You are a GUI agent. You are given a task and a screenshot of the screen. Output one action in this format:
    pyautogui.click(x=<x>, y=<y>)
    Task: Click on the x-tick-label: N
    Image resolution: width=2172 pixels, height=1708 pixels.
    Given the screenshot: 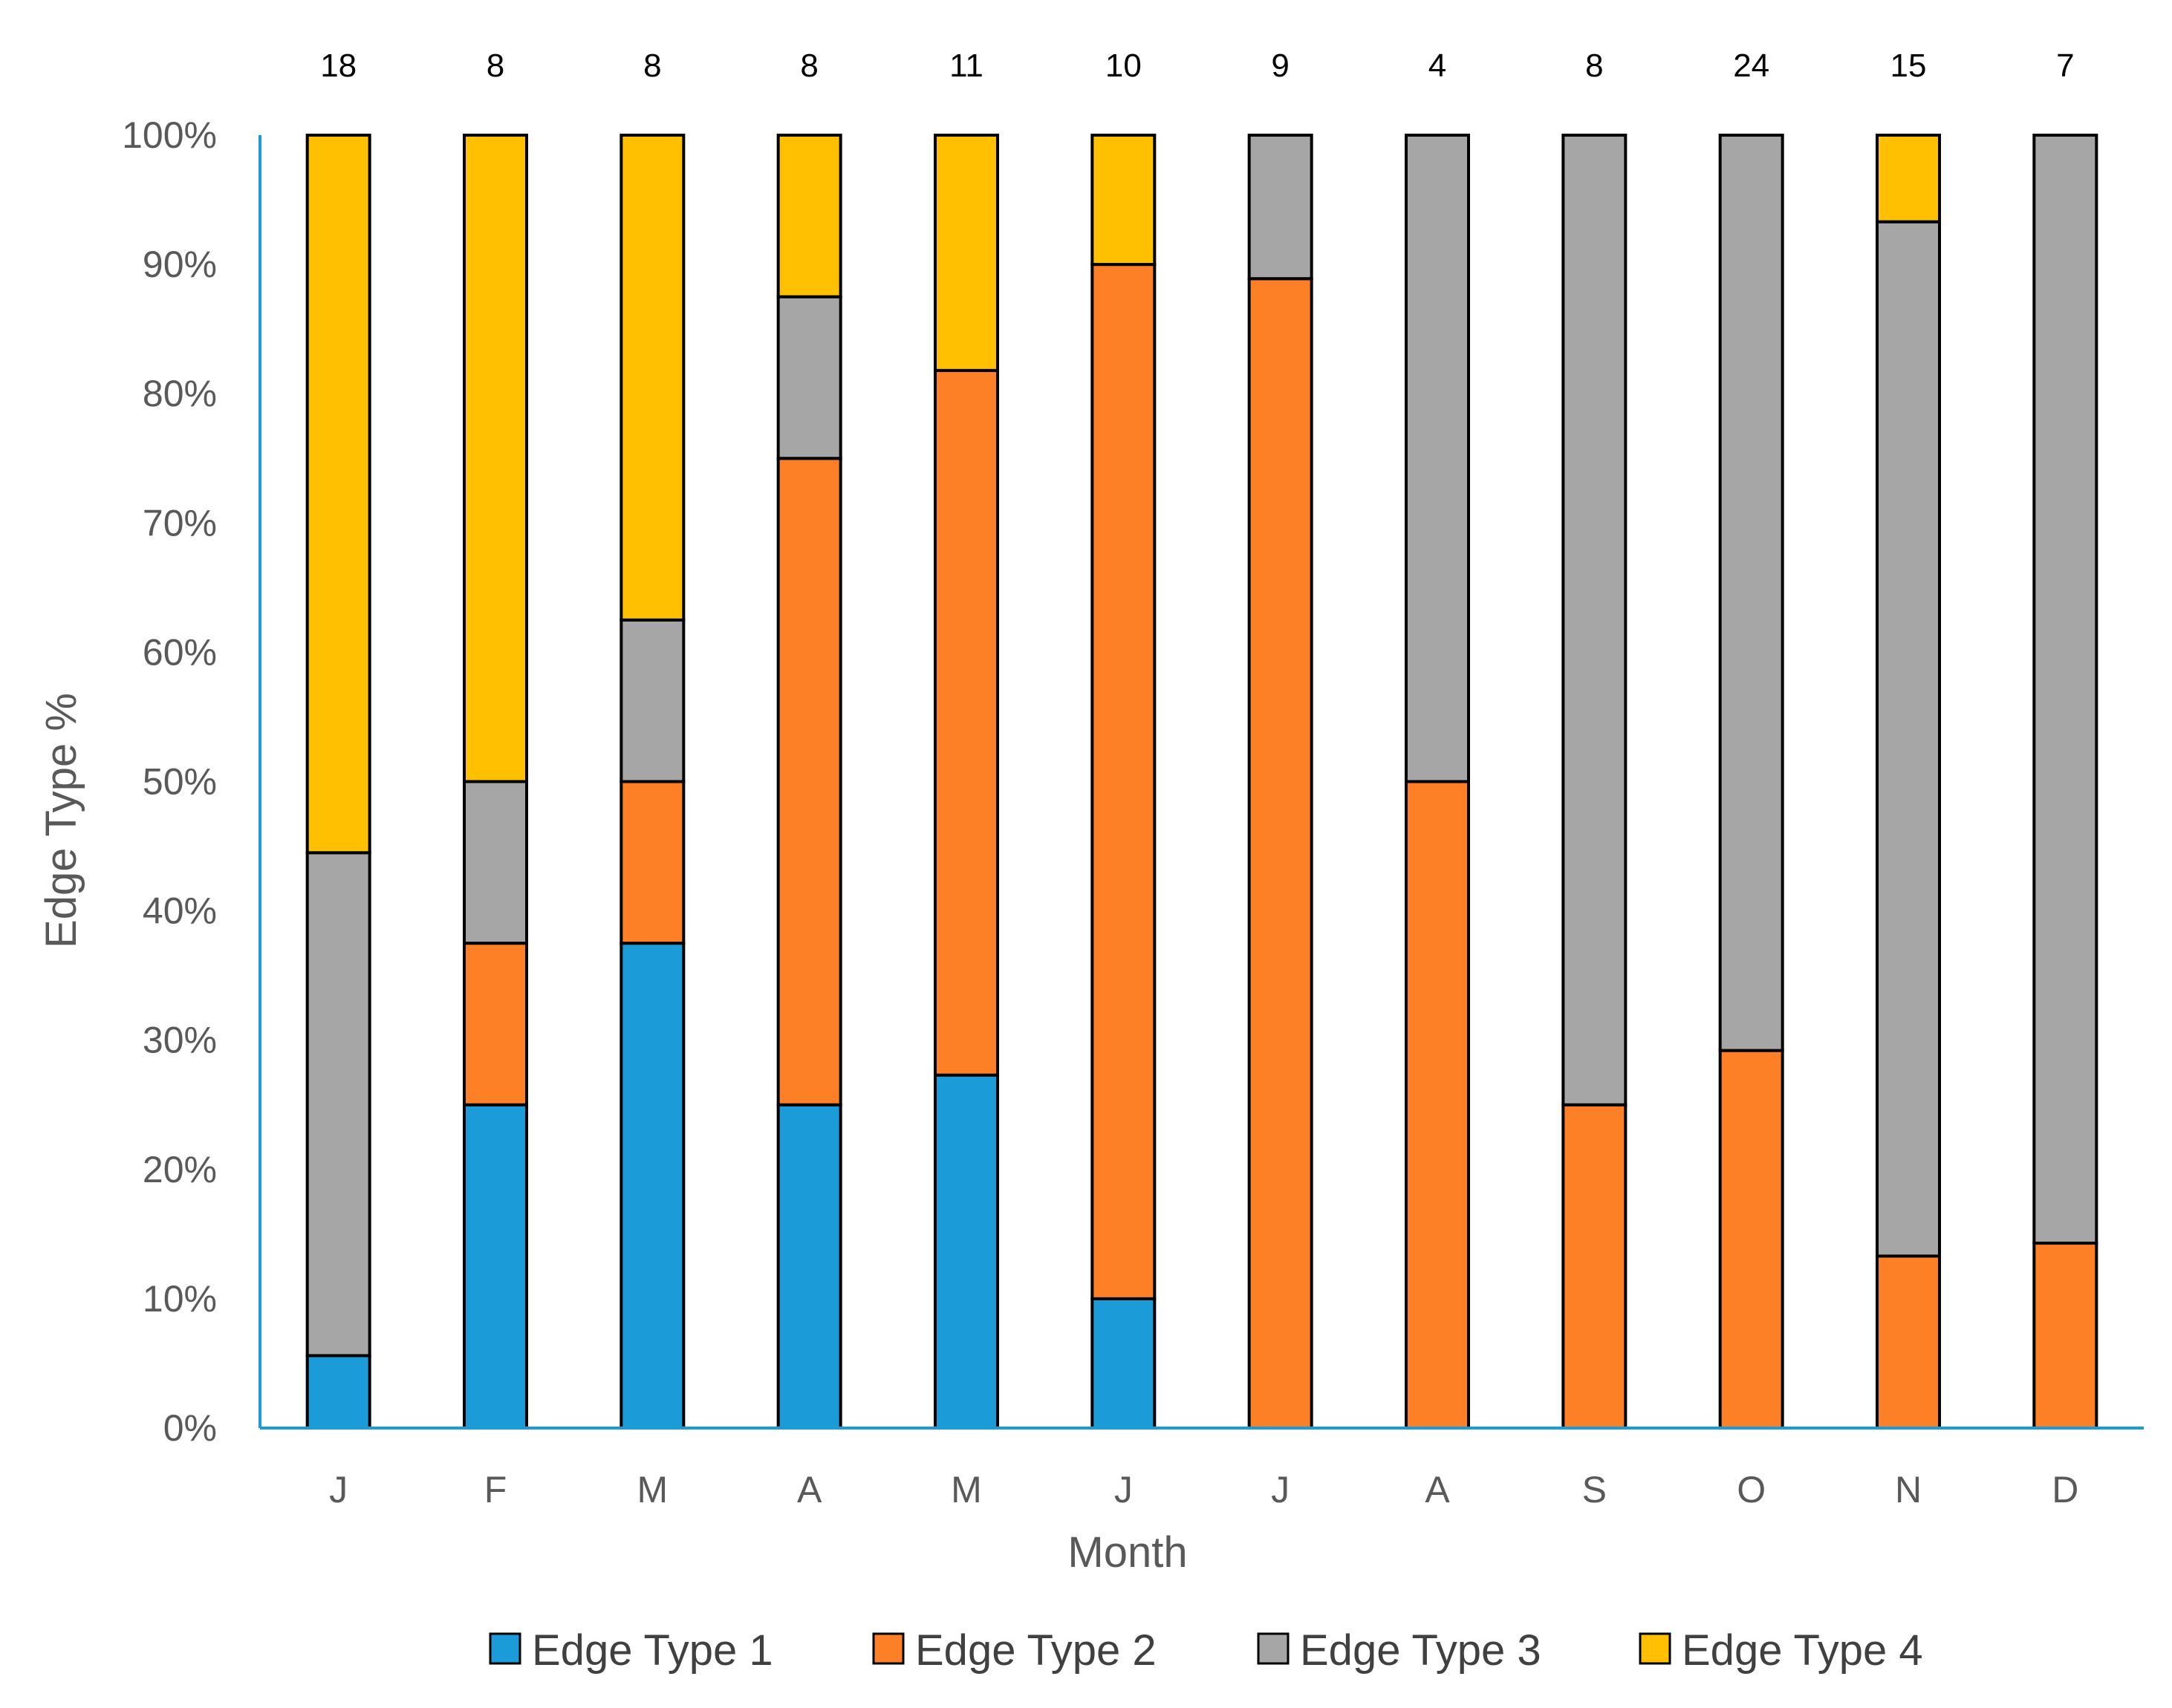 What is the action you would take?
    pyautogui.click(x=1908, y=1489)
    